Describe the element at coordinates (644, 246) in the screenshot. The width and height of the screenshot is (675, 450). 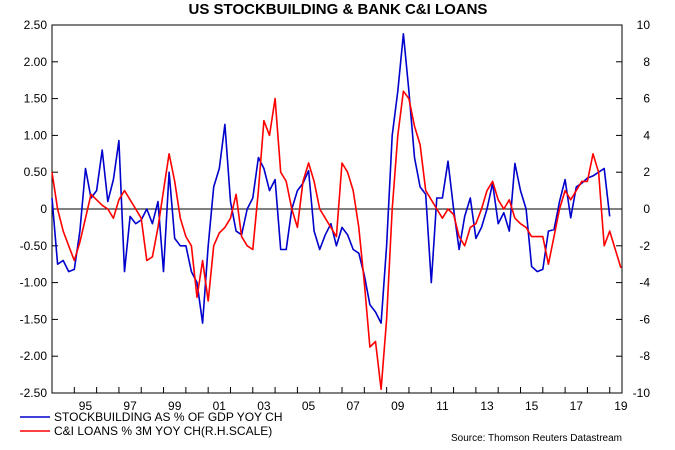
I see `right-tick-label: -2` at that location.